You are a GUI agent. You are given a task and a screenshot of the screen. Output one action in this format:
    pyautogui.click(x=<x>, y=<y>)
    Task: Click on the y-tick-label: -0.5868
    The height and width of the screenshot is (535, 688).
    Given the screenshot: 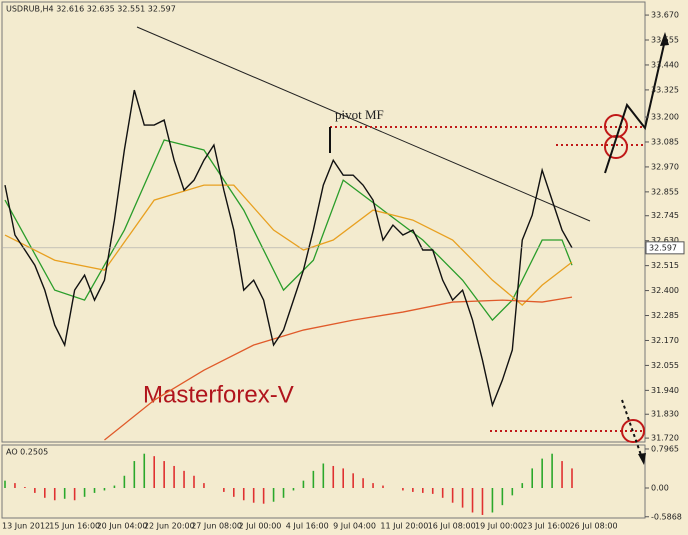 What is the action you would take?
    pyautogui.click(x=666, y=516)
    